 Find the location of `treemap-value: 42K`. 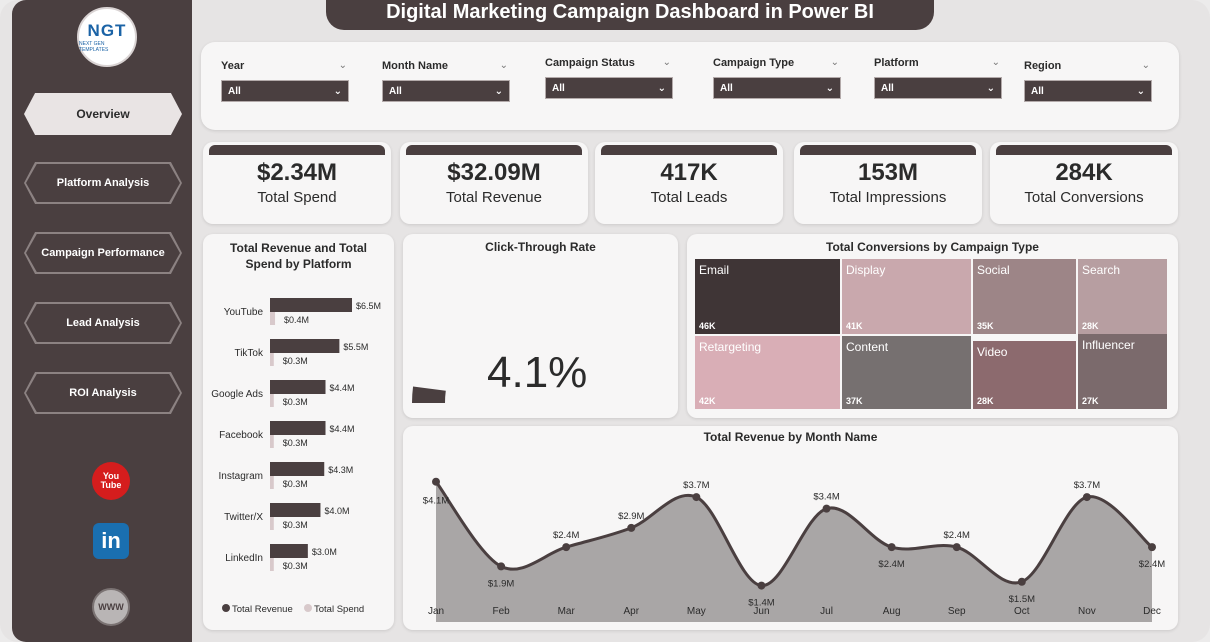

treemap-value: 42K is located at coordinates (707, 401).